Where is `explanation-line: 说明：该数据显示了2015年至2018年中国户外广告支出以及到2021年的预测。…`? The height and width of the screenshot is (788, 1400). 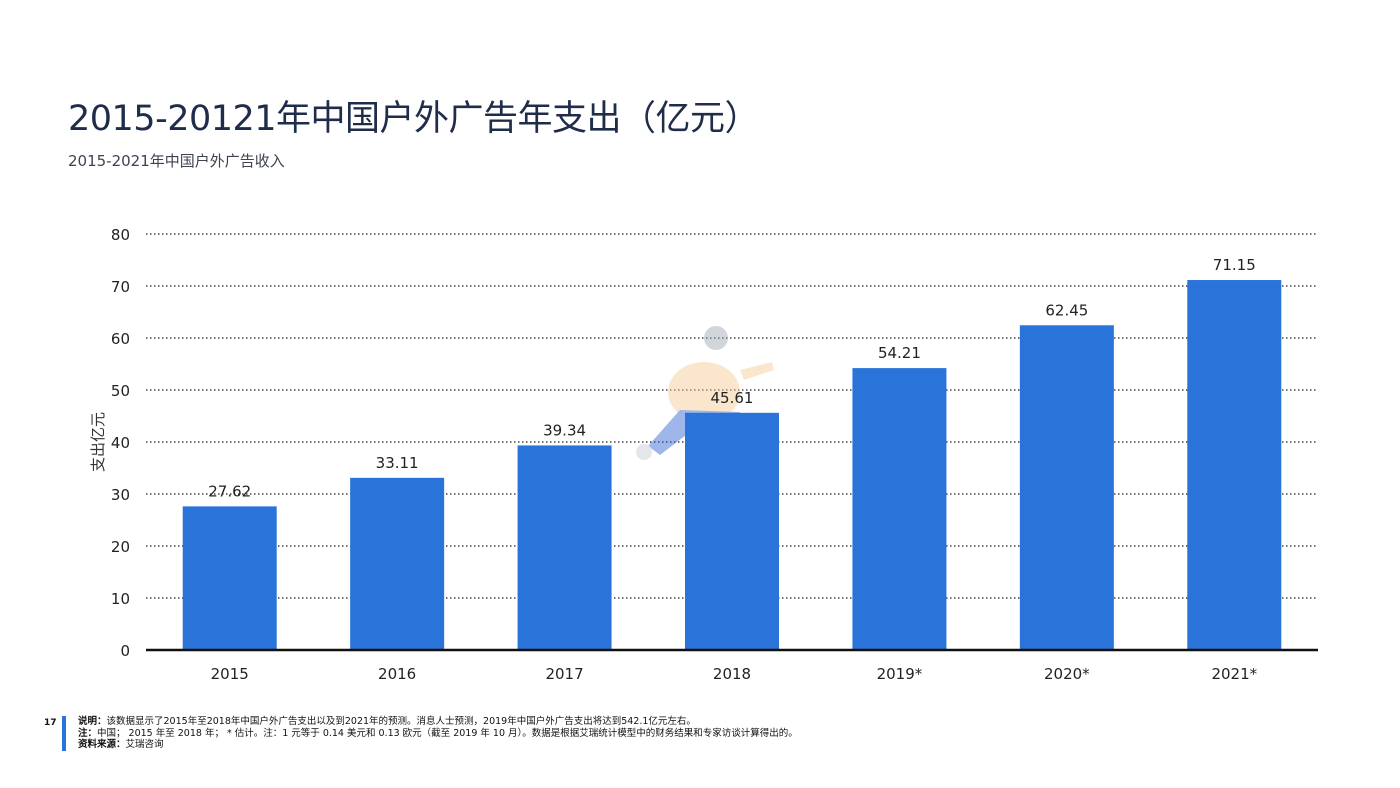 explanation-line: 说明：该数据显示了2015年至2018年中国户外广告支出以及到2021年的预测。… is located at coordinates (438, 722).